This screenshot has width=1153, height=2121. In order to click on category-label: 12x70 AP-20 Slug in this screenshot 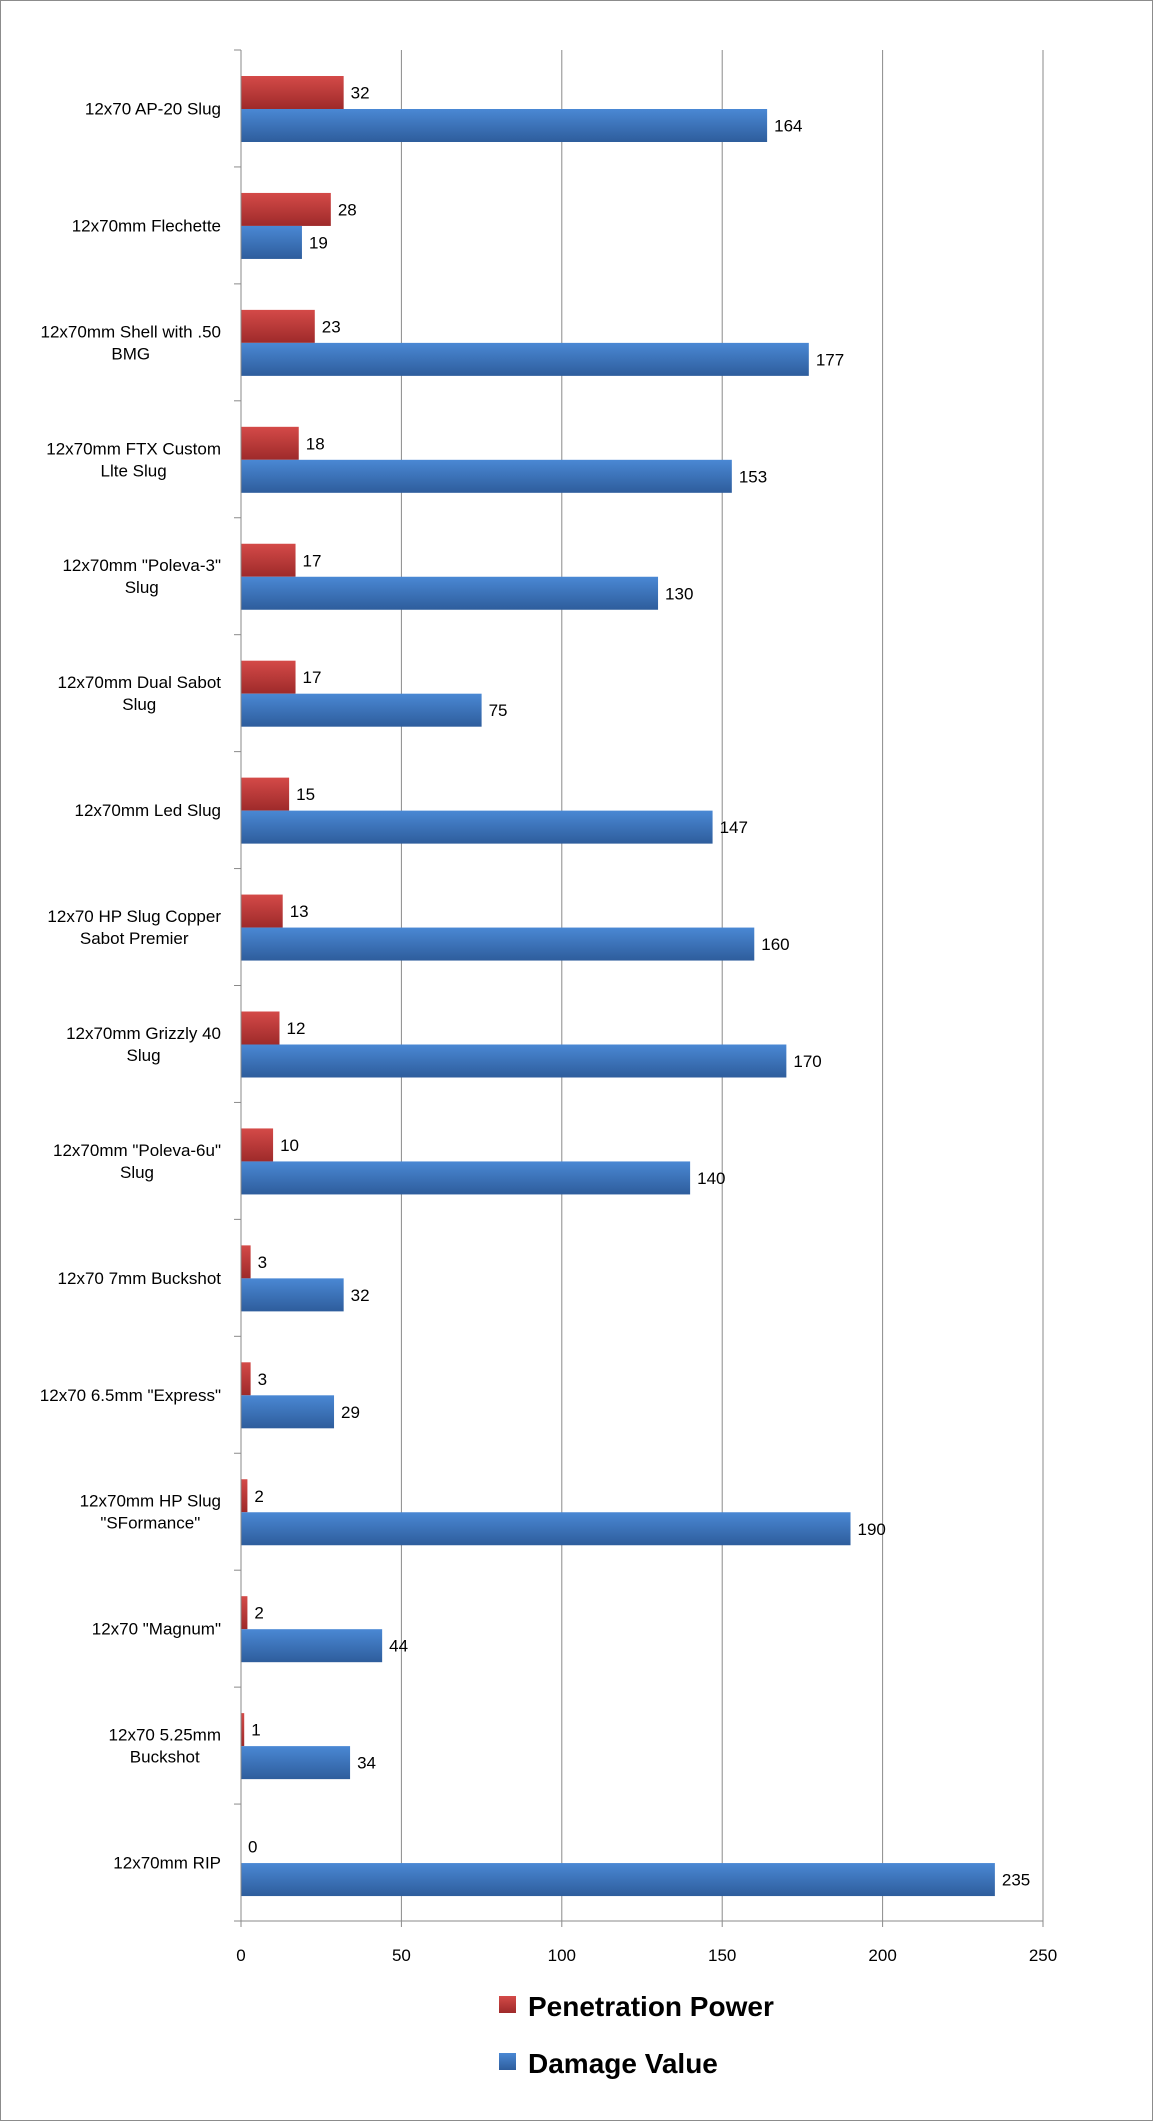, I will do `click(153, 108)`.